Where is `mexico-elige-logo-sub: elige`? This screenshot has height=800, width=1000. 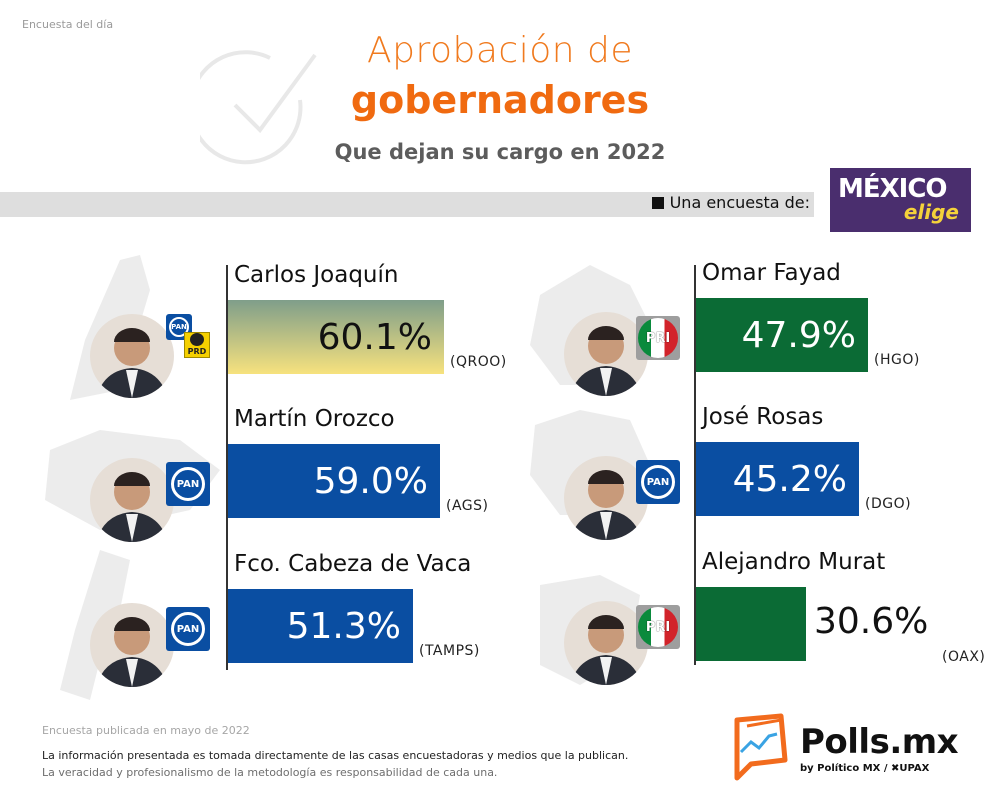 mexico-elige-logo-sub: elige is located at coordinates (931, 212).